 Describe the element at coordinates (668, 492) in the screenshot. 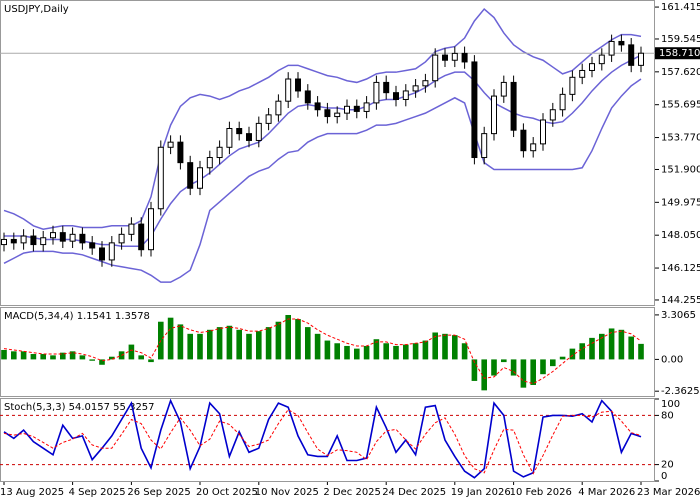

I see `x-tick-label: 23 Mar 2026` at that location.